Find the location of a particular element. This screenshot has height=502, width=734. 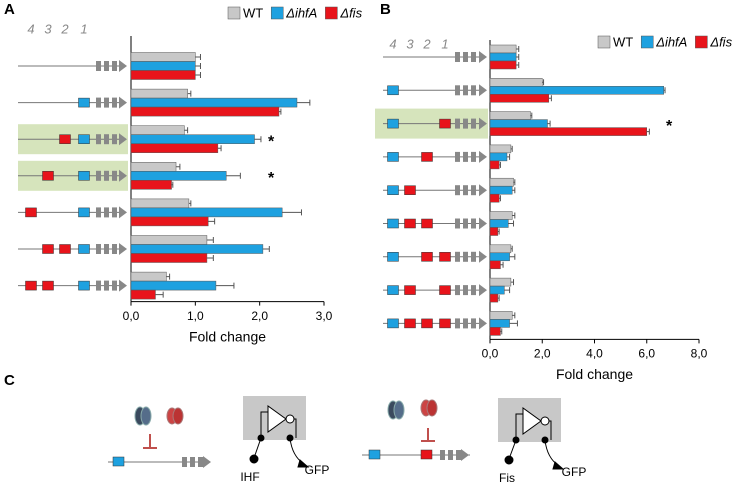

site-label: 1 is located at coordinates (83, 28).